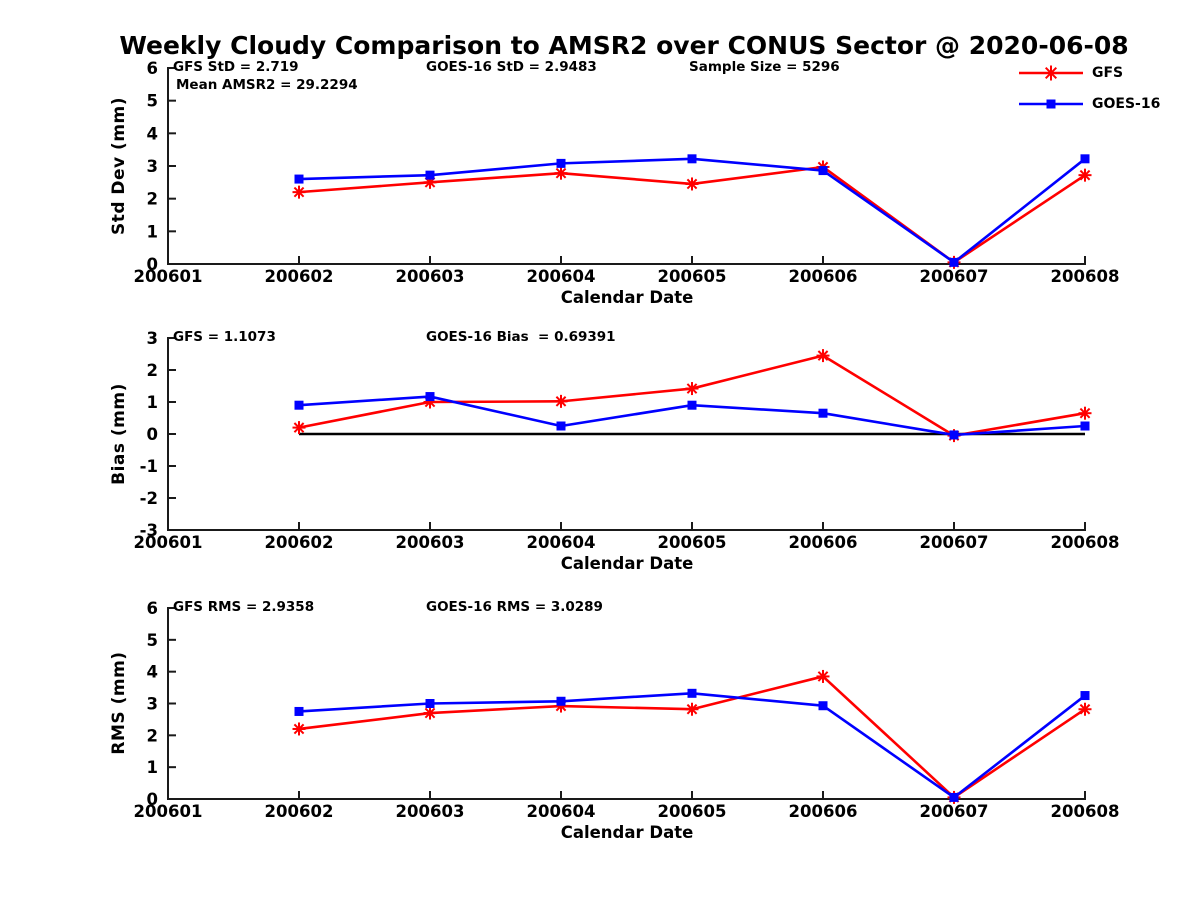  I want to click on y-tick-label: -1, so click(149, 466).